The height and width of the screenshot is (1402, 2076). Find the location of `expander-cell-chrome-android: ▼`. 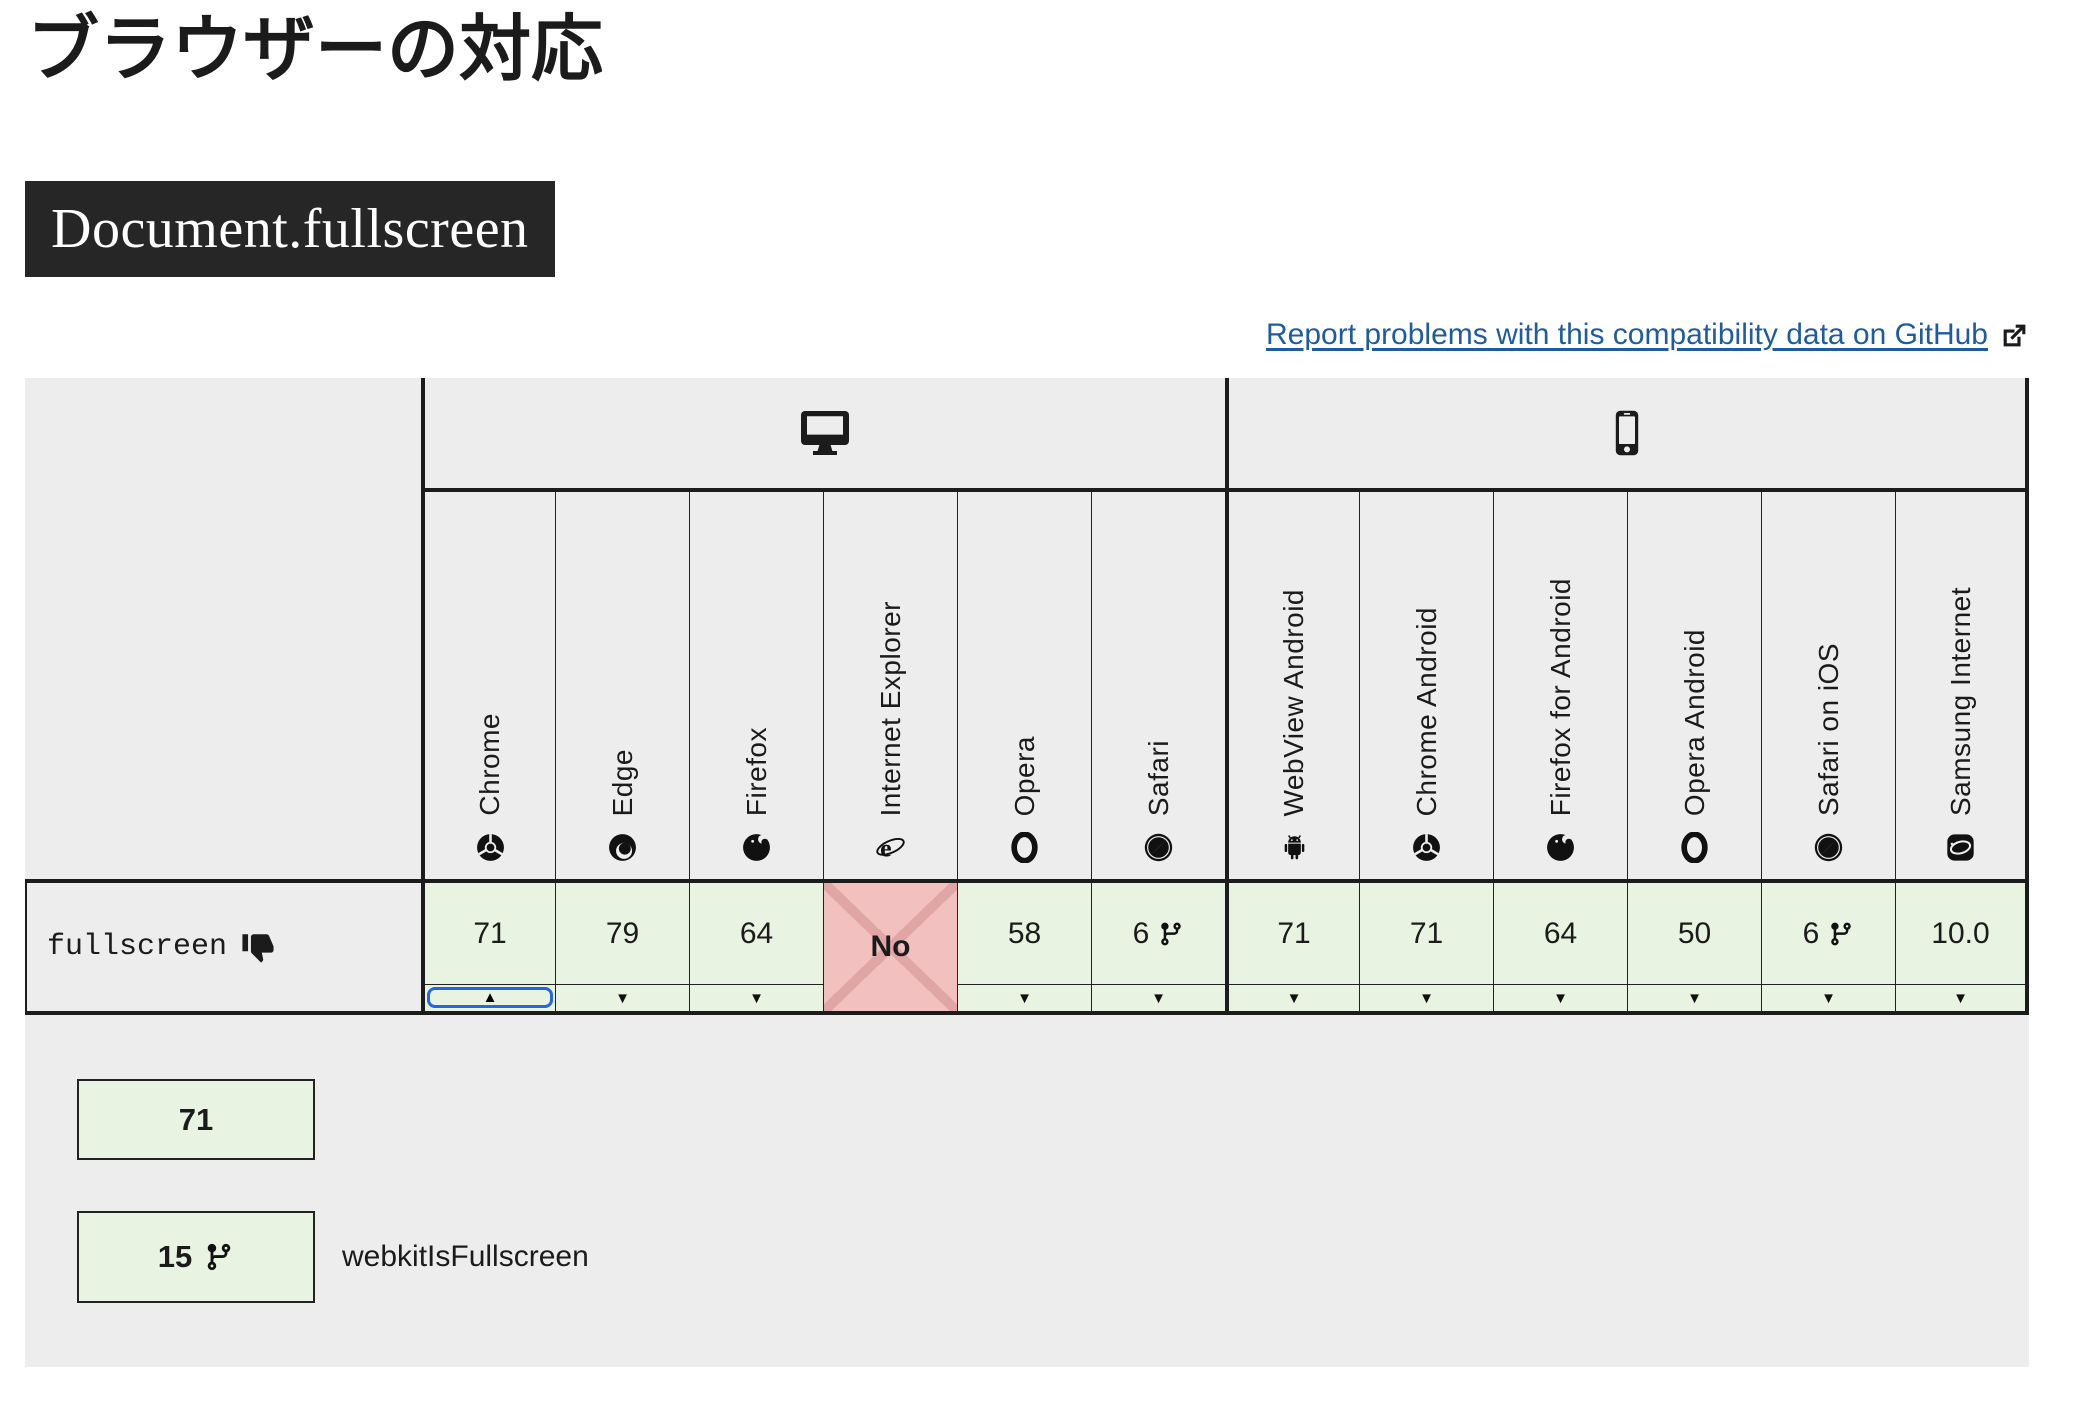

expander-cell-chrome-android: ▼ is located at coordinates (1426, 1000).